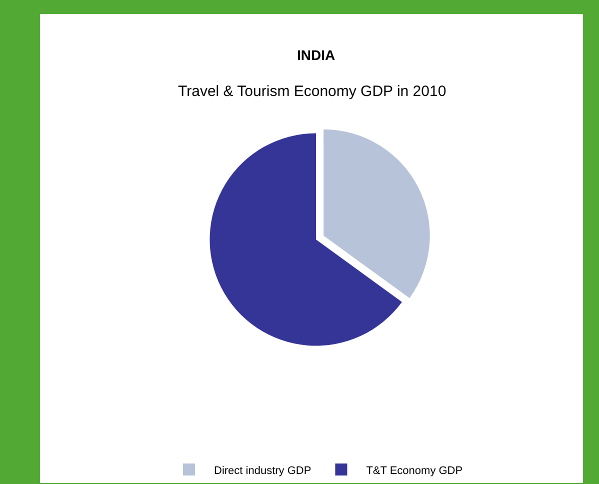  I want to click on chart-subtitle: Travel & Tourism Economy GDP in 2010, so click(312, 91).